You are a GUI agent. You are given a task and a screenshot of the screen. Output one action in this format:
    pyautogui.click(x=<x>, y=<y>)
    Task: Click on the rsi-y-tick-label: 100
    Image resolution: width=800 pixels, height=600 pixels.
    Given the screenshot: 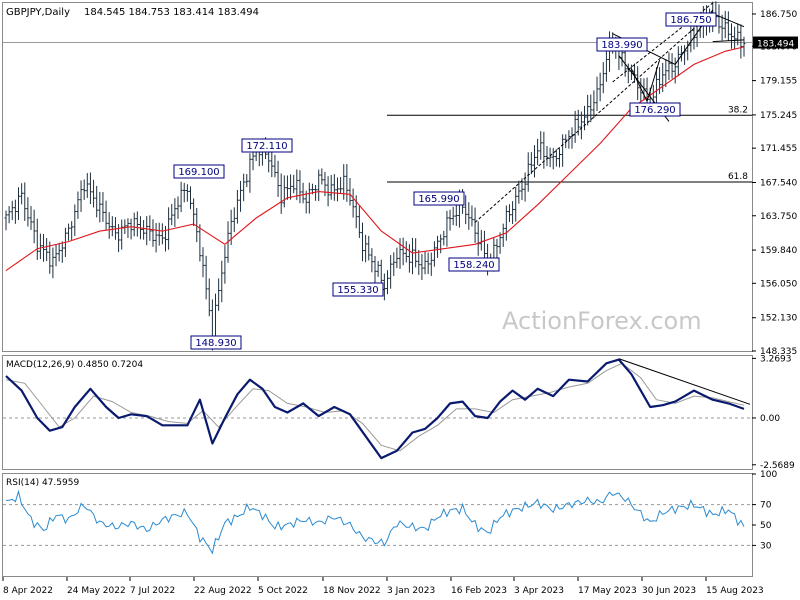 What is the action you would take?
    pyautogui.click(x=768, y=475)
    